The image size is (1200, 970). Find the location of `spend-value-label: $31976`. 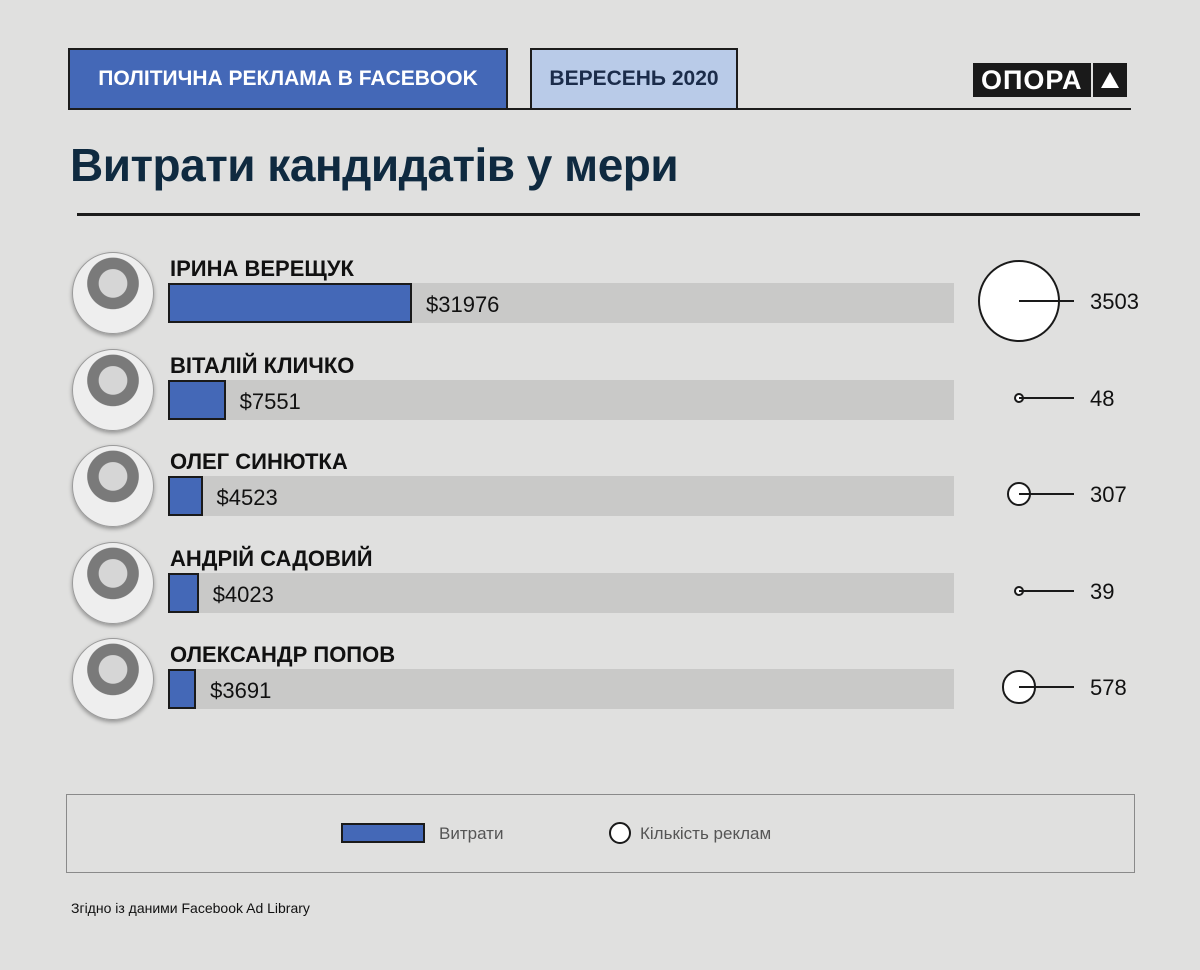

spend-value-label: $31976 is located at coordinates (463, 304).